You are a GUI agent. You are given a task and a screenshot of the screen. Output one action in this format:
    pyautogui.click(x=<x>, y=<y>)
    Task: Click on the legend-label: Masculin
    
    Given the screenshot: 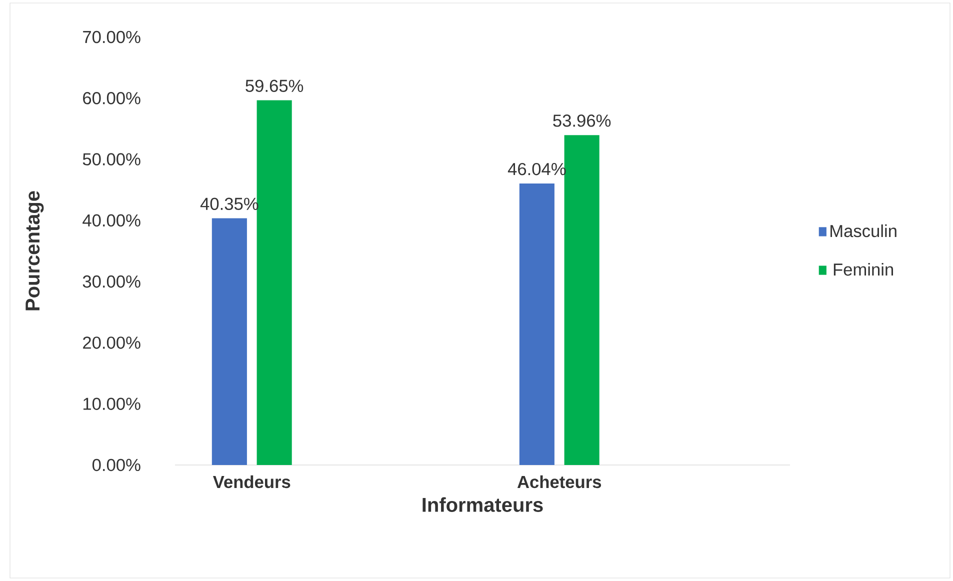 What is the action you would take?
    pyautogui.click(x=863, y=231)
    